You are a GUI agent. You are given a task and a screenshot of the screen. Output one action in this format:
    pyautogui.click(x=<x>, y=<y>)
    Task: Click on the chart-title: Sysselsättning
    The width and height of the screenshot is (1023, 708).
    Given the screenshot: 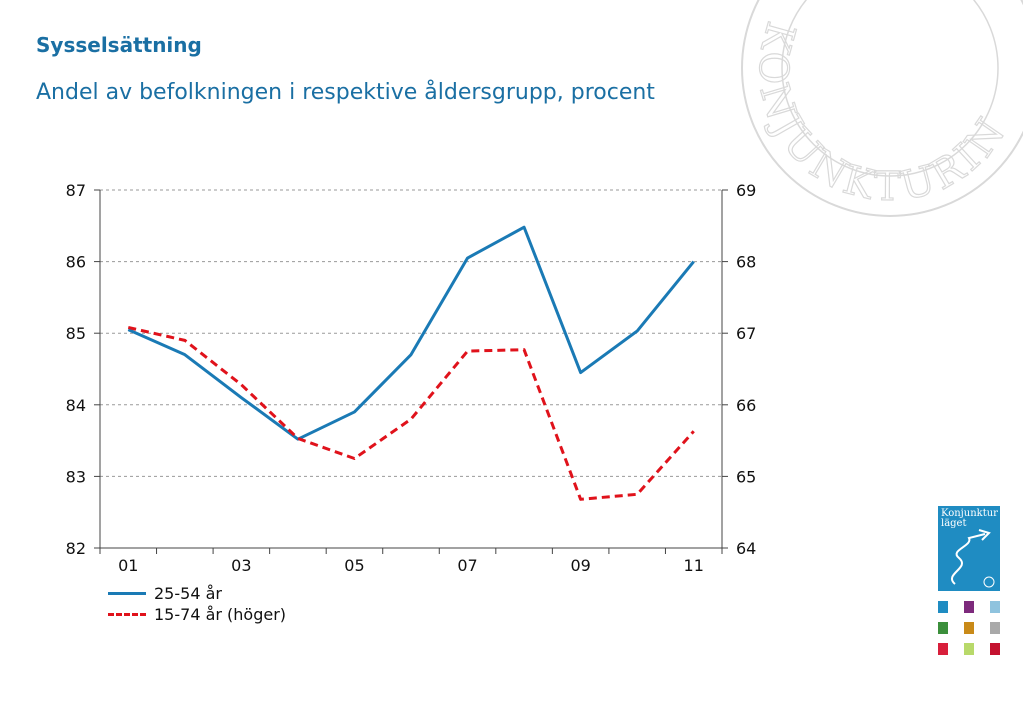 What is the action you would take?
    pyautogui.click(x=119, y=45)
    